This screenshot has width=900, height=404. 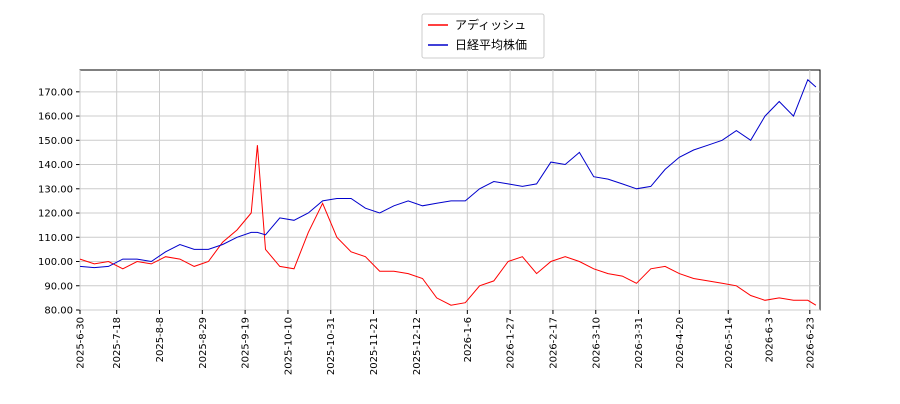 What do you see at coordinates (511, 343) in the screenshot?
I see `x-tick-label: 2026-1-27` at bounding box center [511, 343].